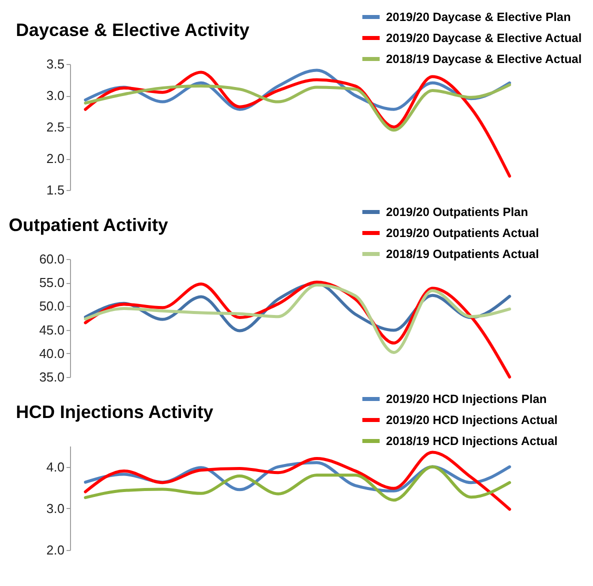  I want to click on chart-title: Daycase & Elective Activity, so click(133, 30).